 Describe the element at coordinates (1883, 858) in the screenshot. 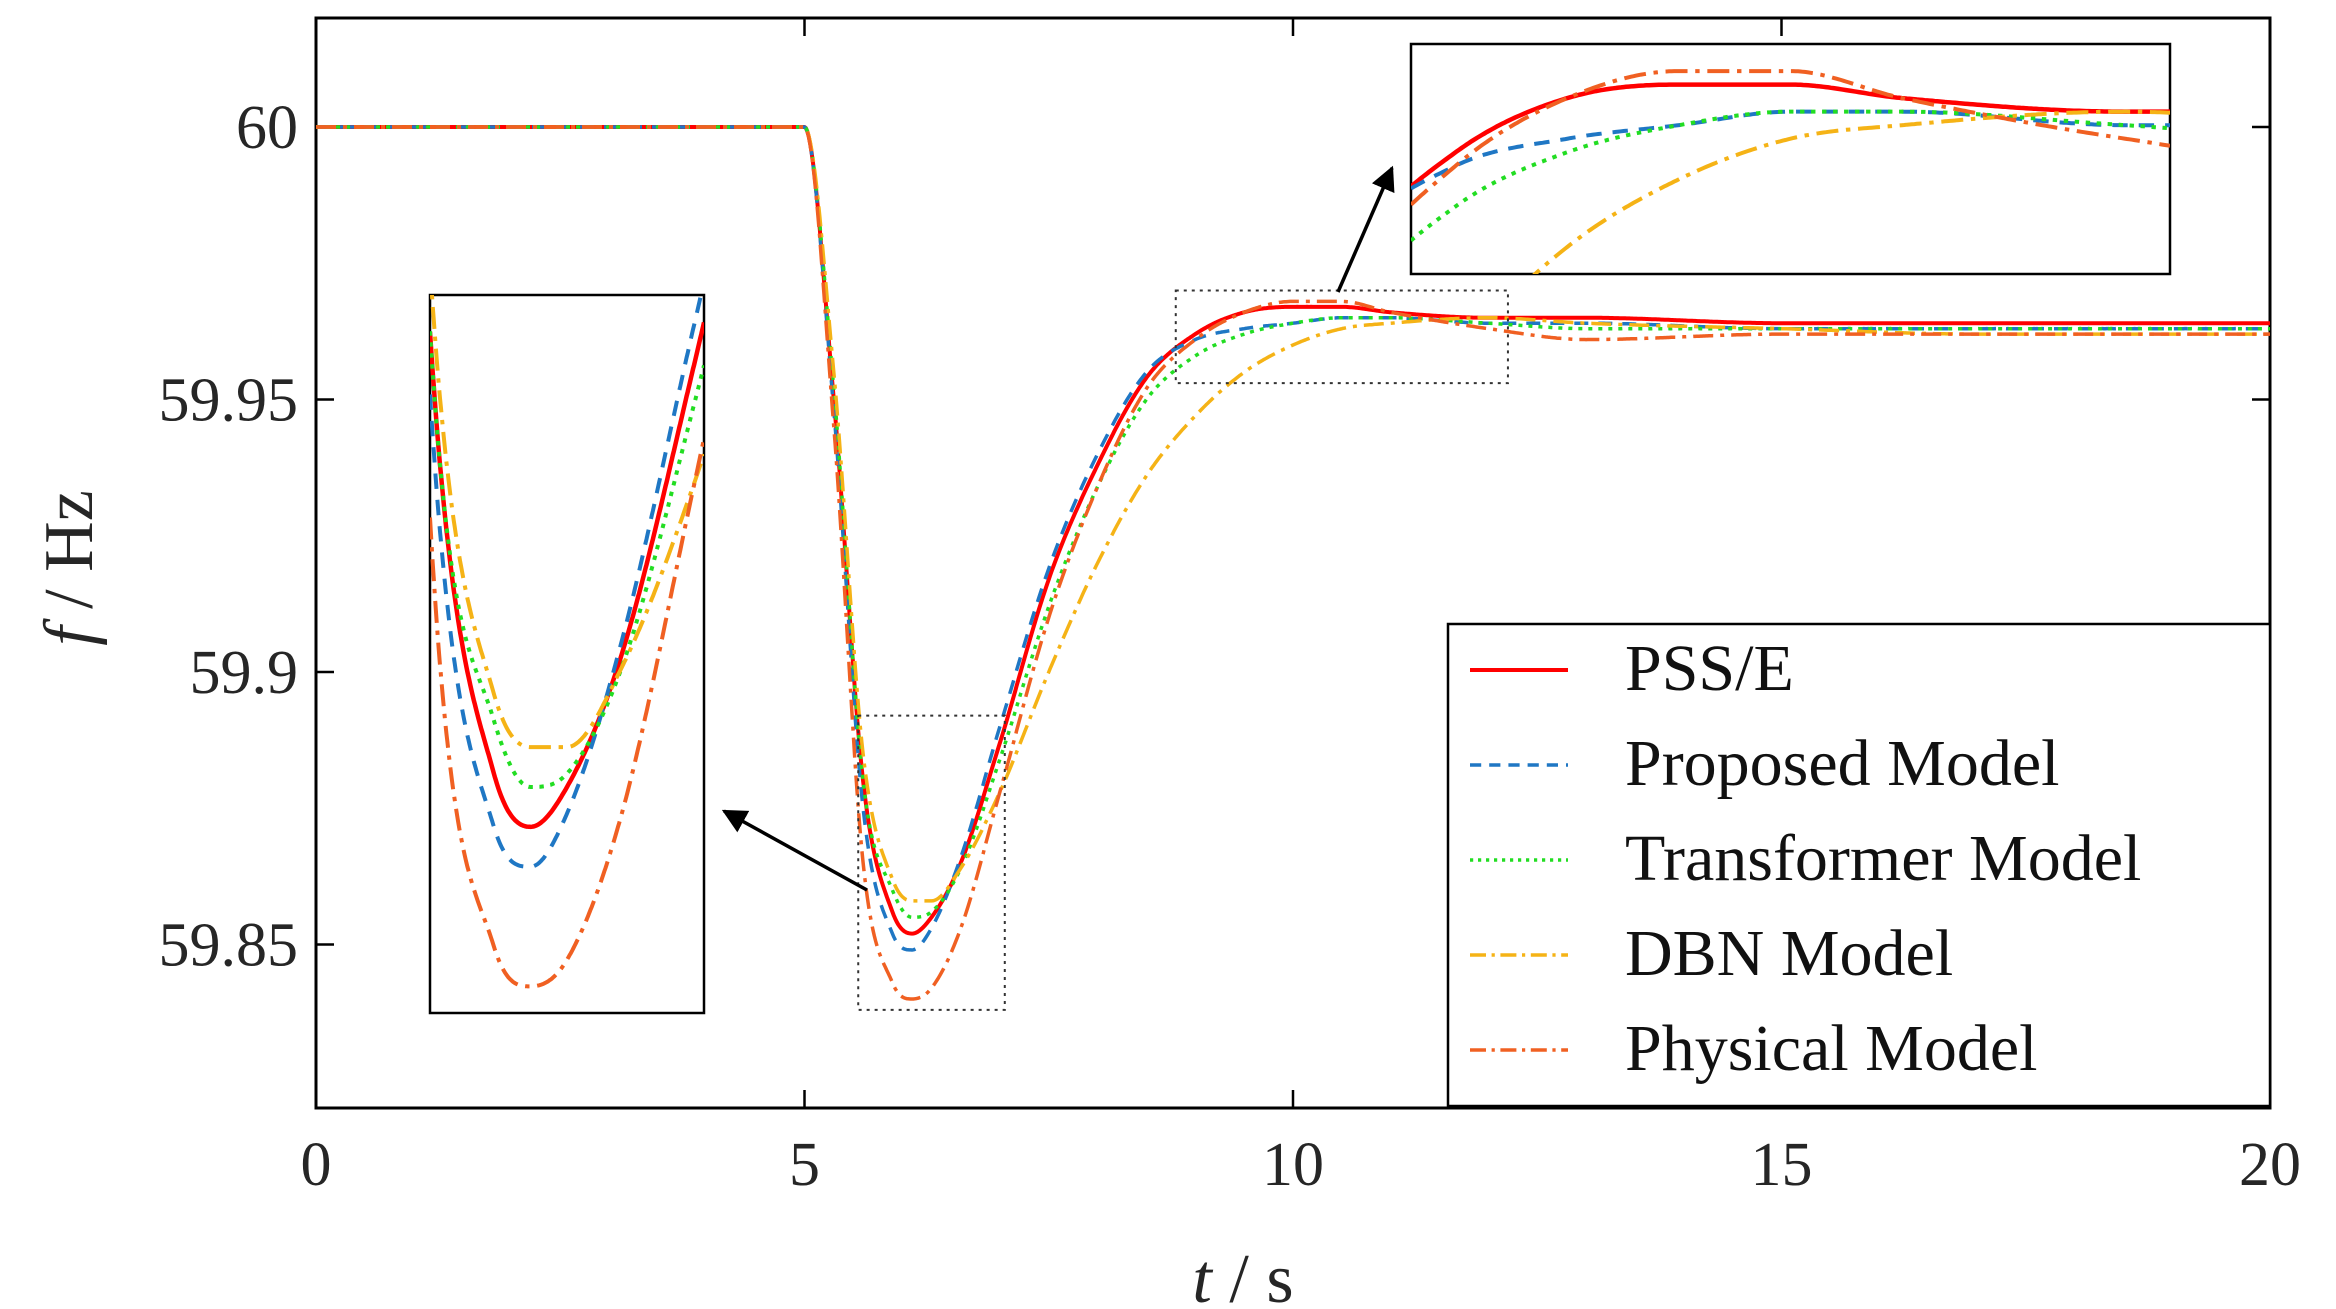

I see `legend-label-3: Transformer Model` at that location.